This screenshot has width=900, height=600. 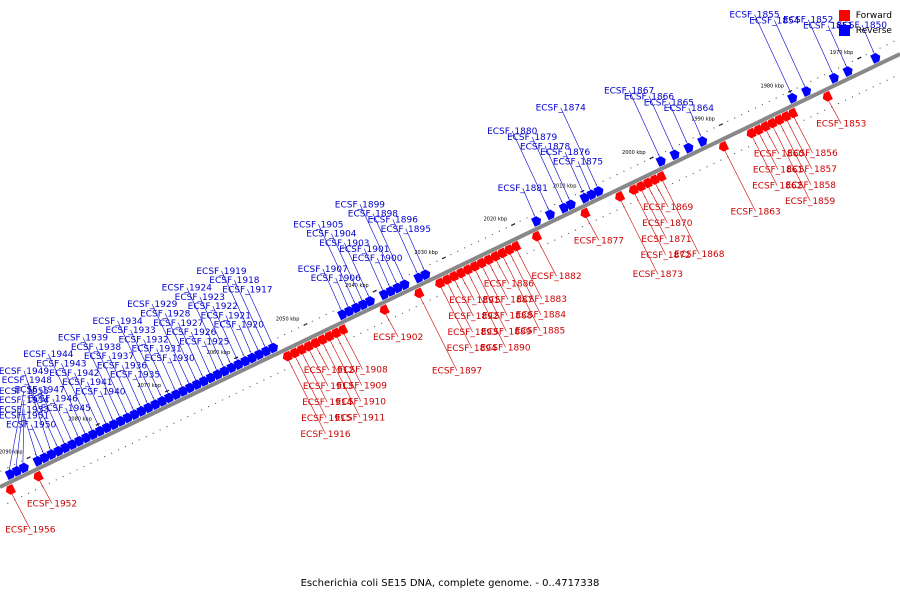 What do you see at coordinates (873, 30) in the screenshot?
I see `legend-label-reverse: Reverse` at bounding box center [873, 30].